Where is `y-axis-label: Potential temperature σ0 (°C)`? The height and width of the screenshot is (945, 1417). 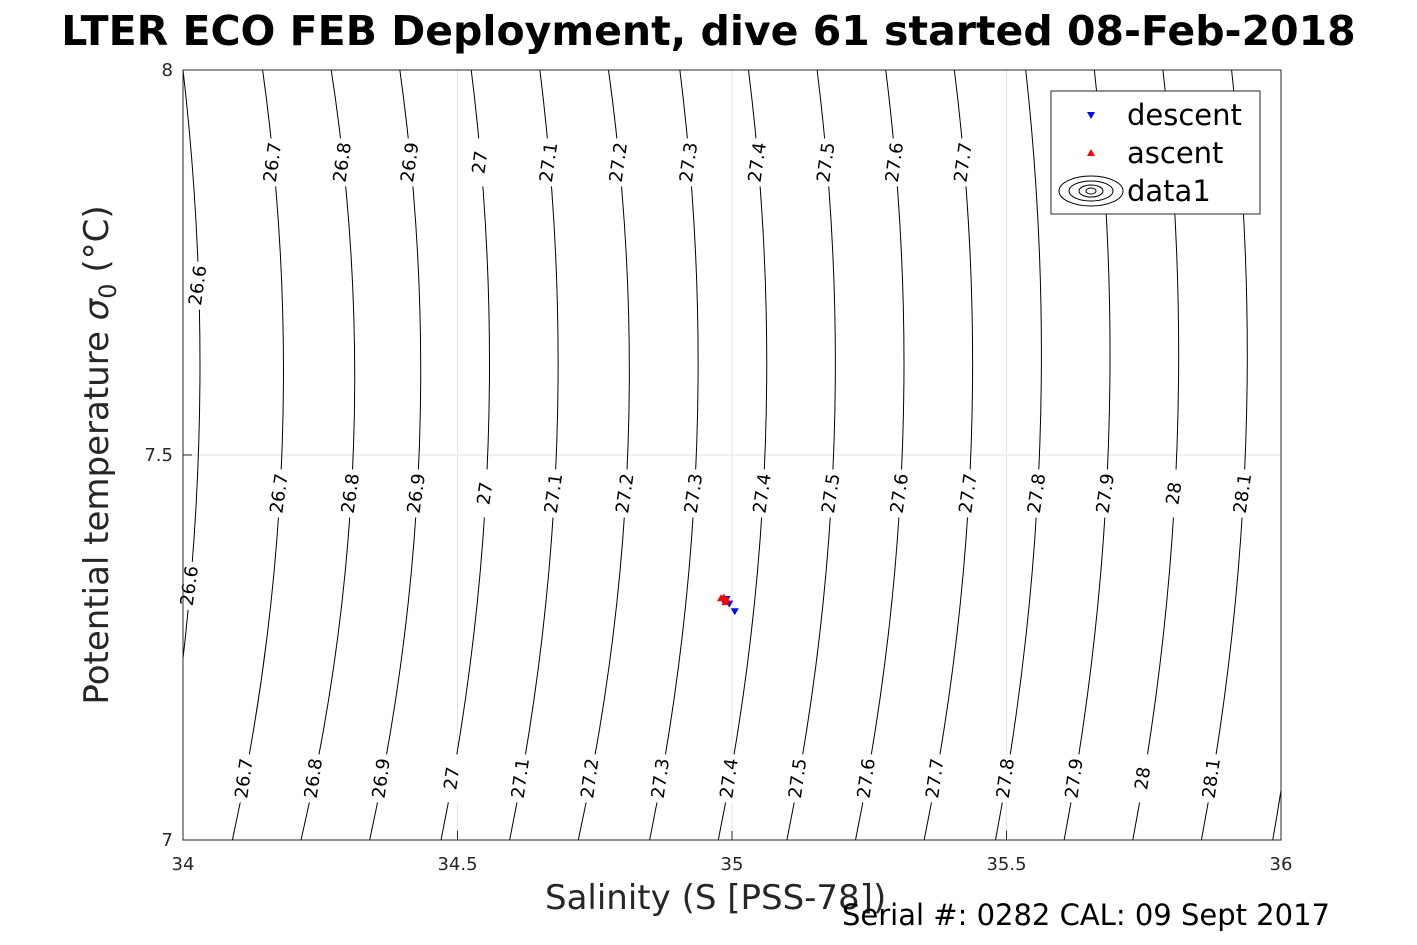
y-axis-label: Potential temperature σ0 (°C) is located at coordinates (99, 455).